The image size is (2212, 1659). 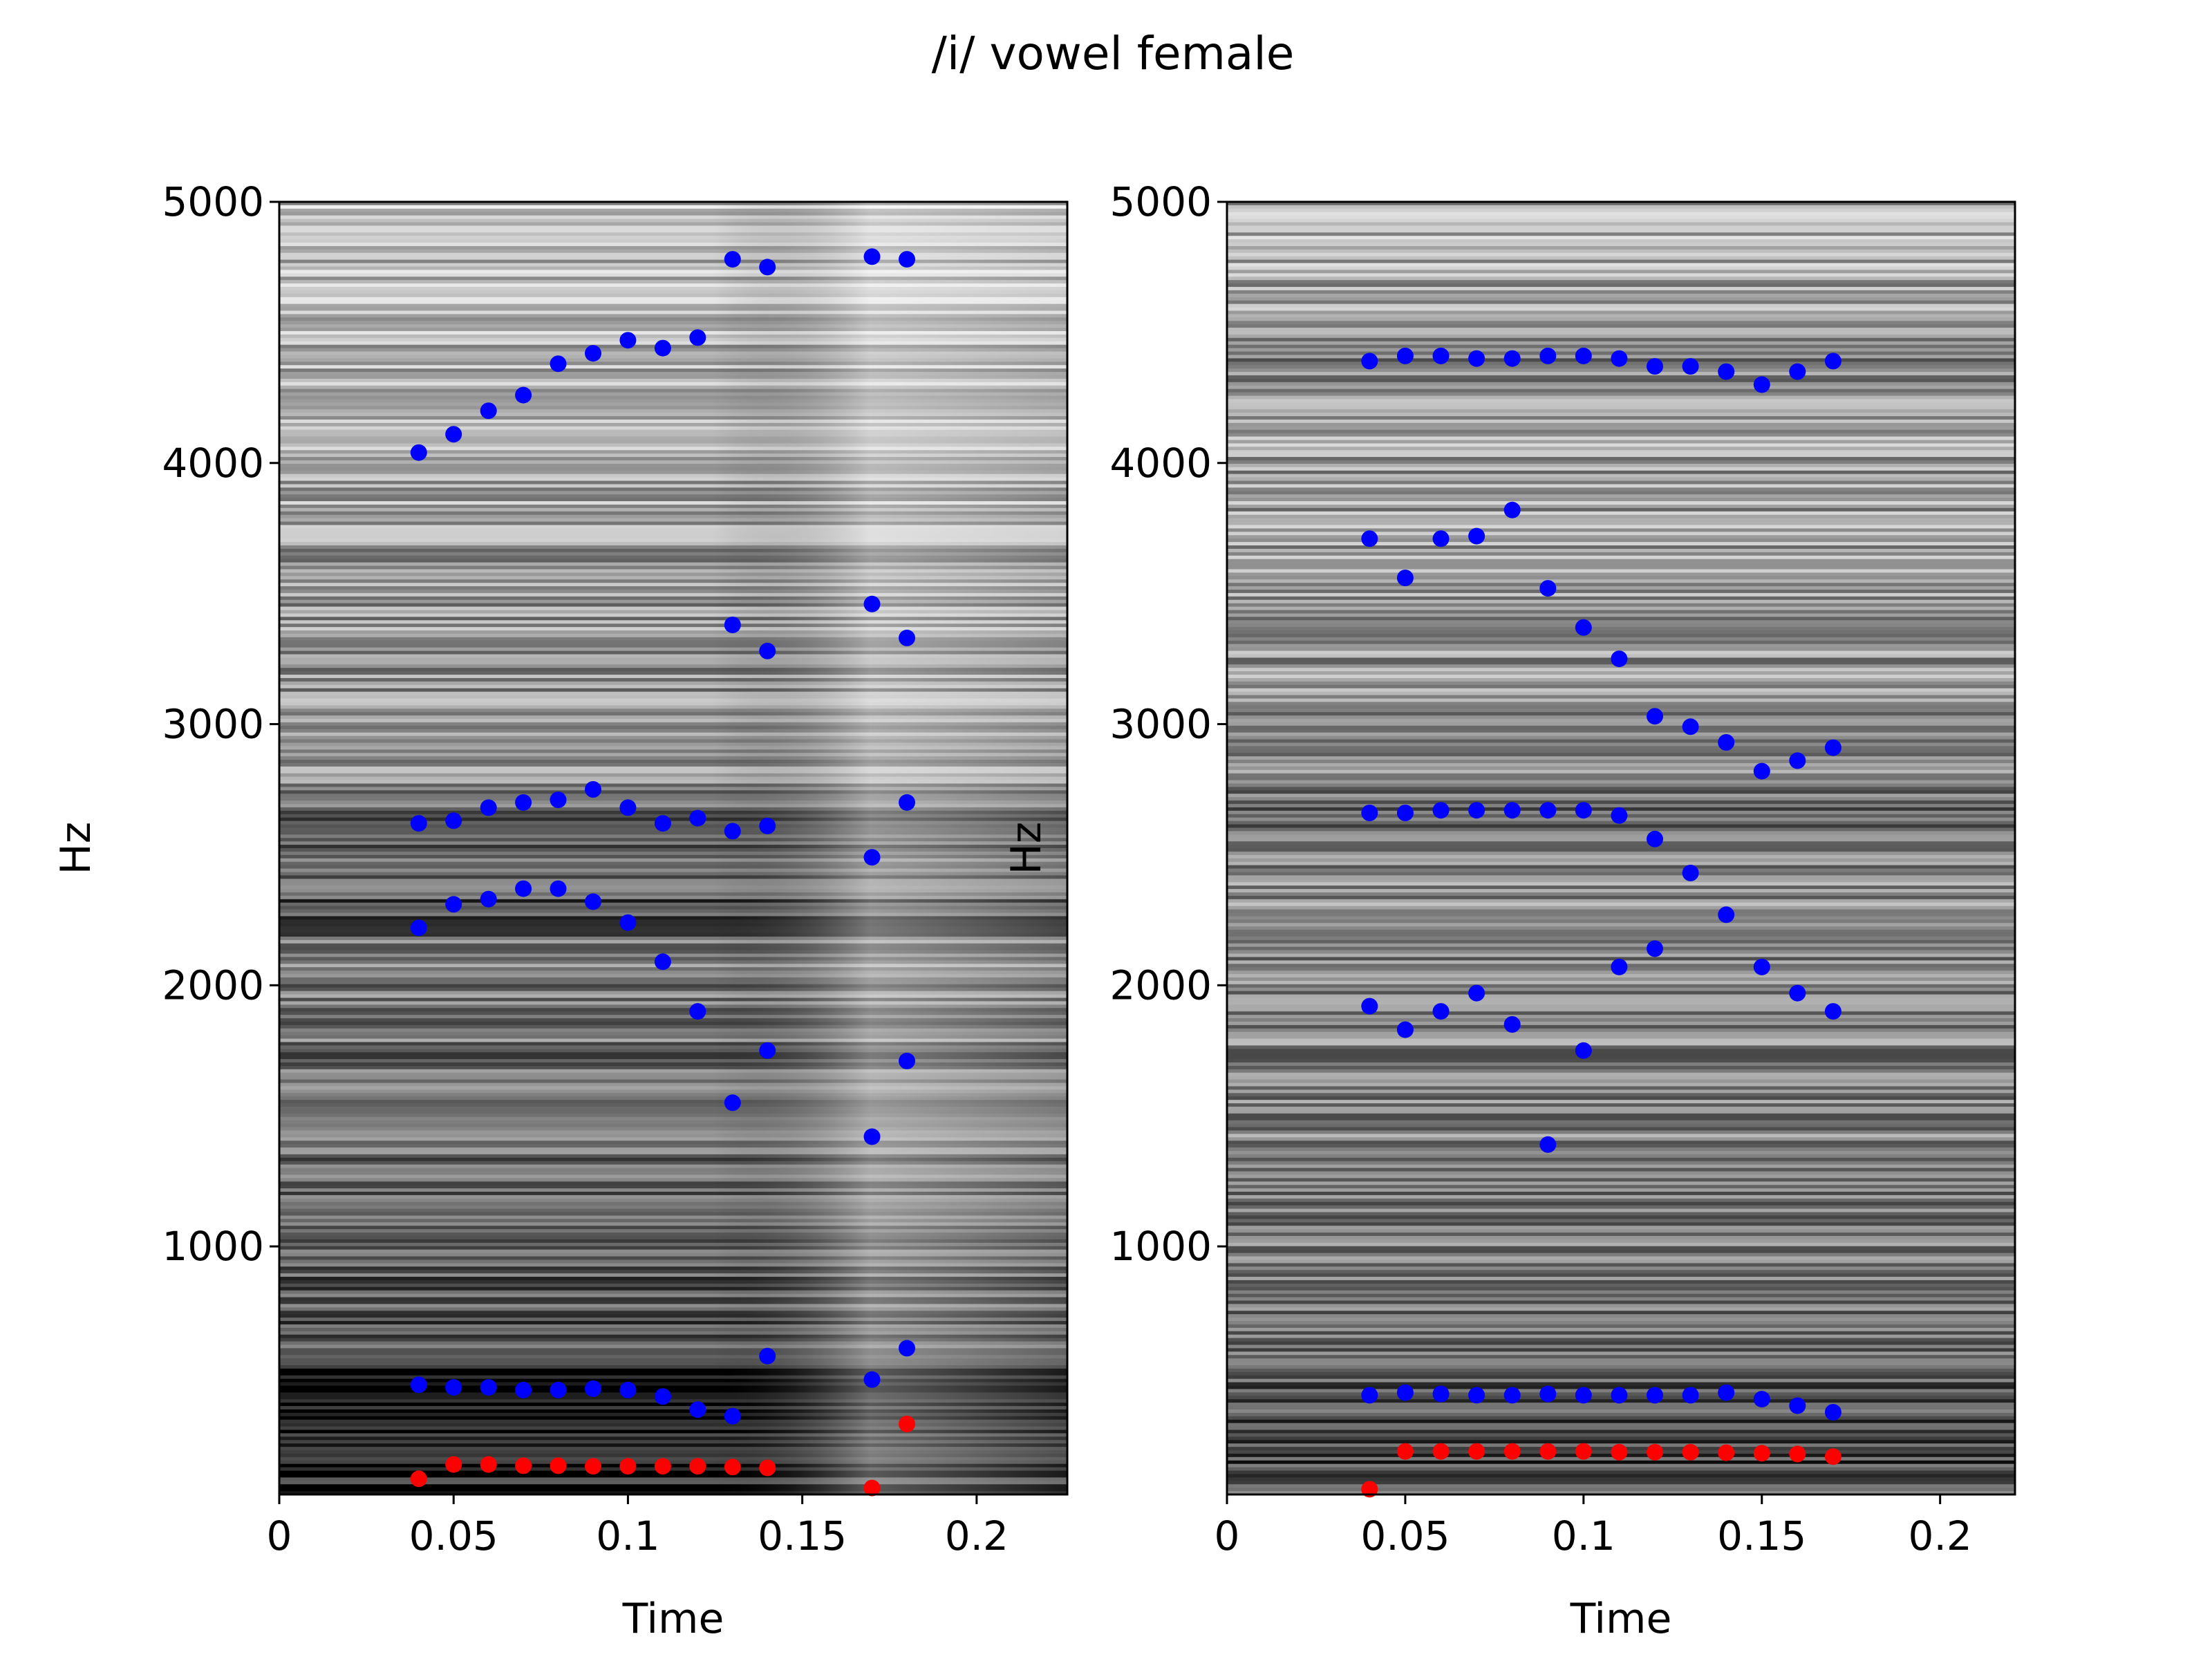 What do you see at coordinates (76, 848) in the screenshot?
I see `y-axis-label: Hz` at bounding box center [76, 848].